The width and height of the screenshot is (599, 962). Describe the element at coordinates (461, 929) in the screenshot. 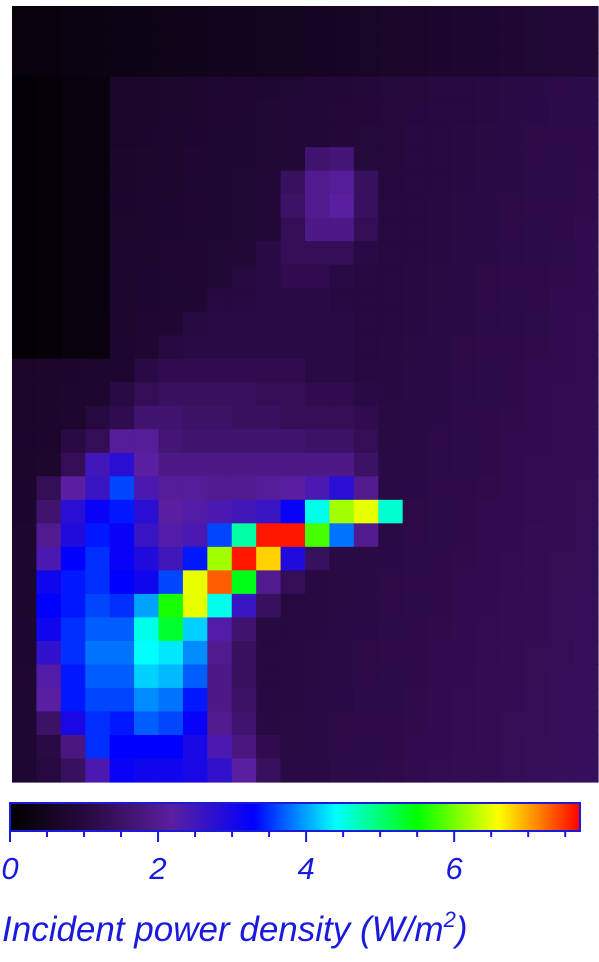

I see `colorbar-label-close: )` at that location.